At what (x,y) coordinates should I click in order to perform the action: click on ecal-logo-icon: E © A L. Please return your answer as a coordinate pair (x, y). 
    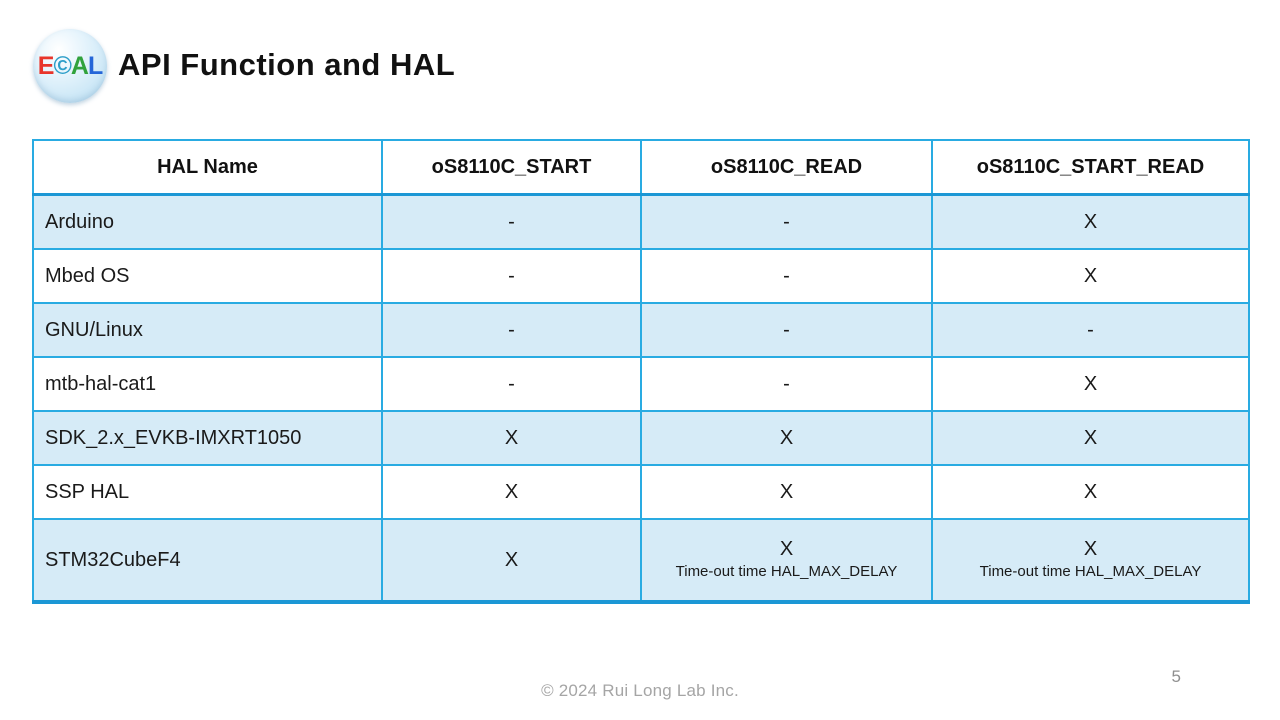
    Looking at the image, I should click on (70, 66).